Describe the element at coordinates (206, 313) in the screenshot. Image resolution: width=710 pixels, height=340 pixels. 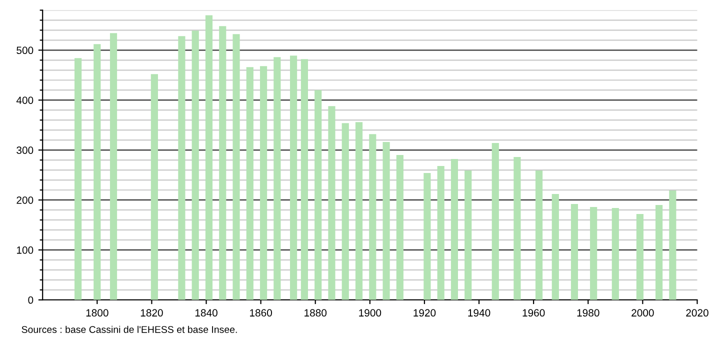
I see `x-tick-label: 1840` at that location.